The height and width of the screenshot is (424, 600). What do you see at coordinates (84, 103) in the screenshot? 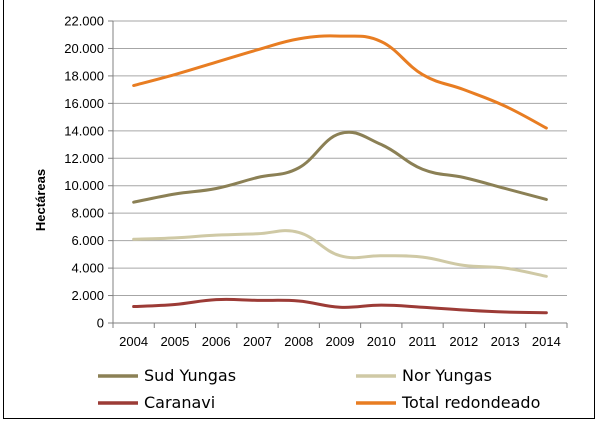
I see `y-tick-label: 16.000` at bounding box center [84, 103].